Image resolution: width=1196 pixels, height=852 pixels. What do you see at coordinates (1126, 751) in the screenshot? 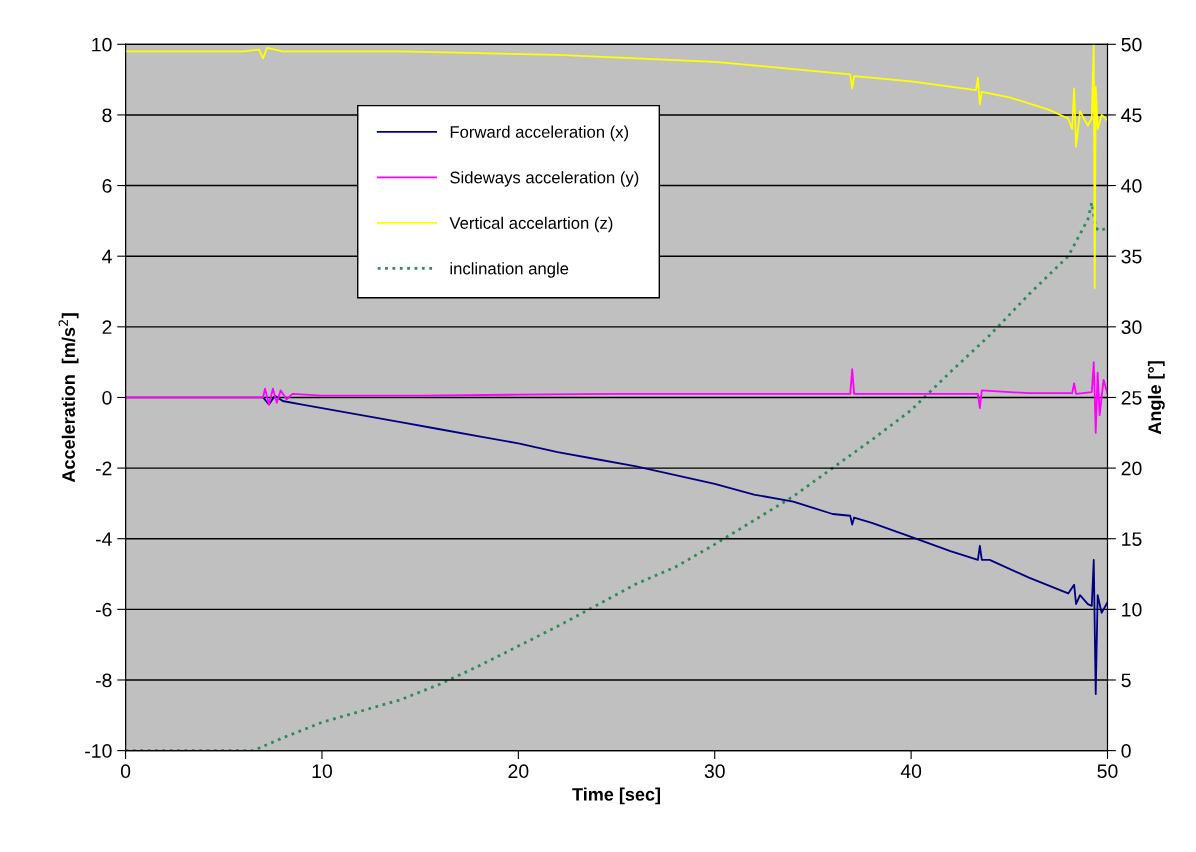
I see `y2-tick-label: 0` at bounding box center [1126, 751].